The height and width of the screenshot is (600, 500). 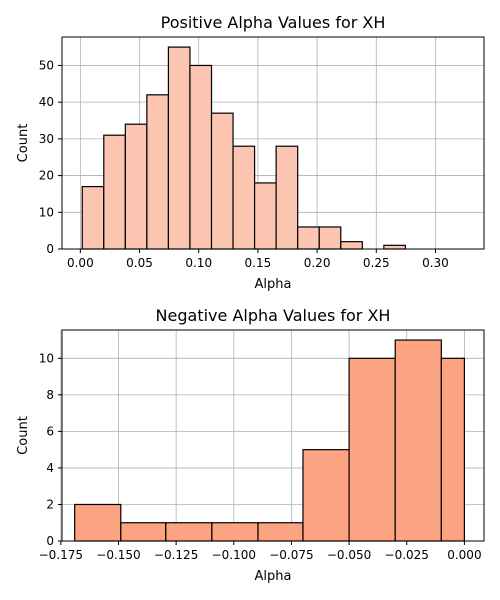 What do you see at coordinates (118, 555) in the screenshot?
I see `x-tick-label: −0.150` at bounding box center [118, 555].